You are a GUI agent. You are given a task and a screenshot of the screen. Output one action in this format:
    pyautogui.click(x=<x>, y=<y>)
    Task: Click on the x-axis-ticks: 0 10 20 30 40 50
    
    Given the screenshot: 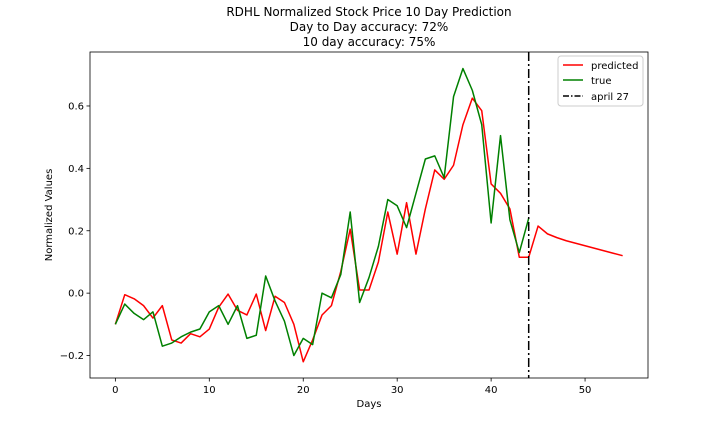 What is the action you would take?
    pyautogui.click(x=351, y=387)
    